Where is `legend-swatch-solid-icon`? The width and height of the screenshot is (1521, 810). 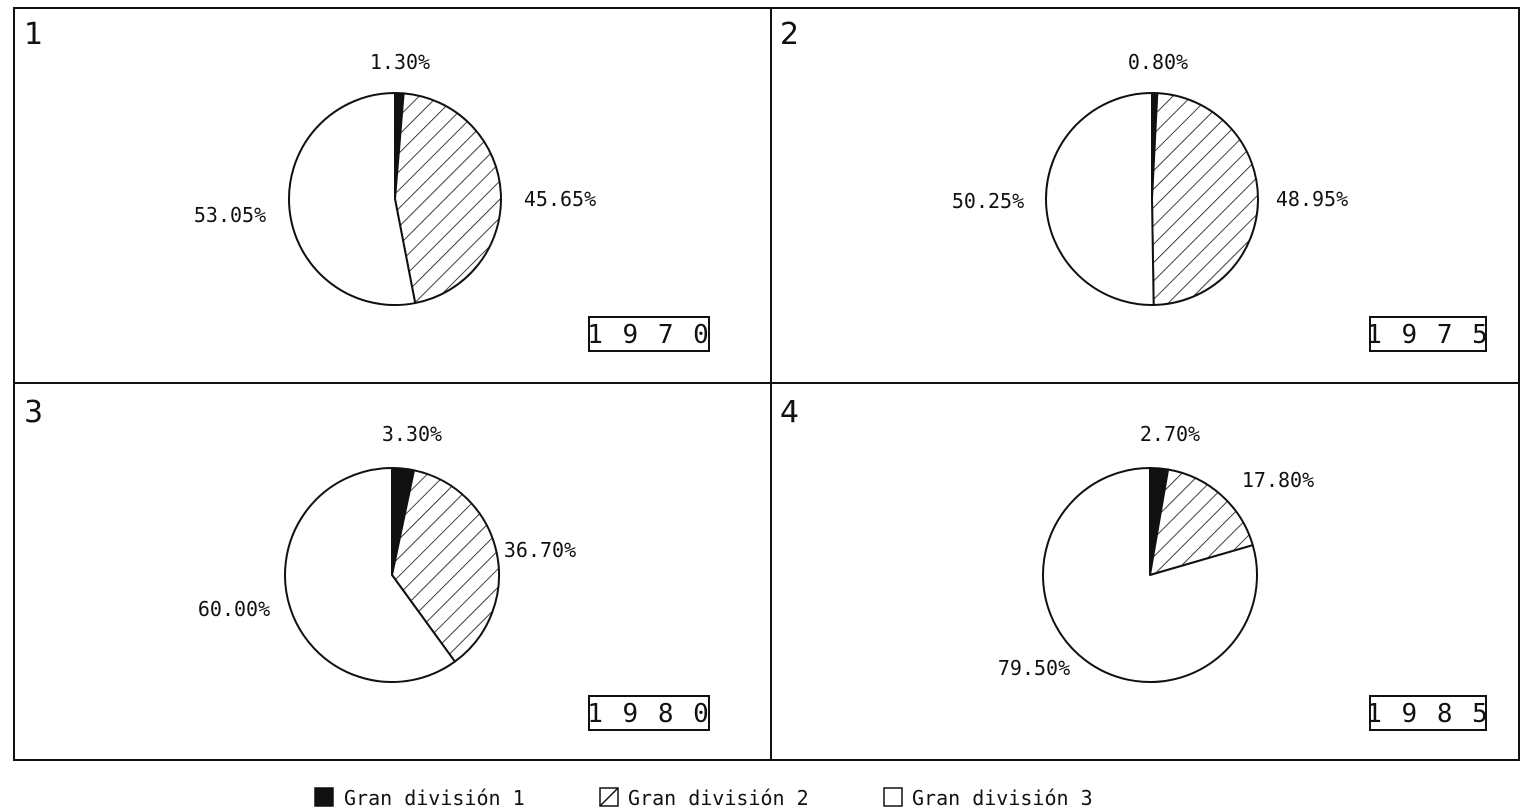
legend-swatch-solid-icon is located at coordinates (324, 797).